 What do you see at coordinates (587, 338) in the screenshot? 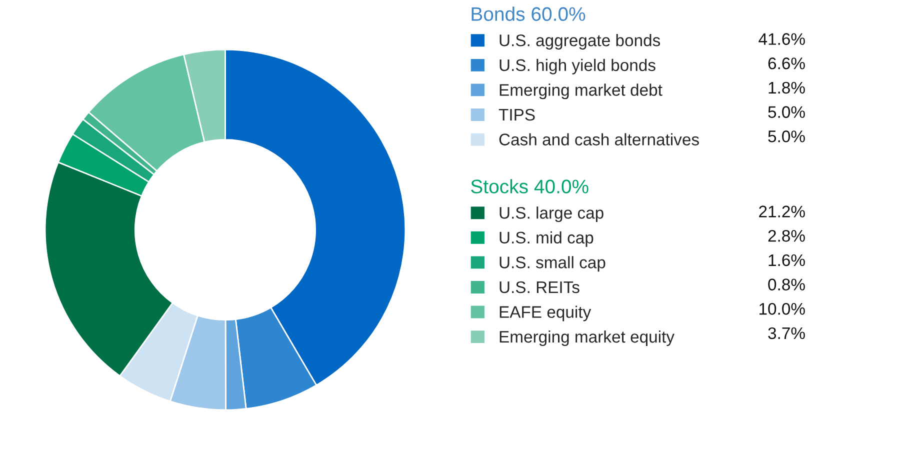
I see `legend-label: Emerging market equity` at bounding box center [587, 338].